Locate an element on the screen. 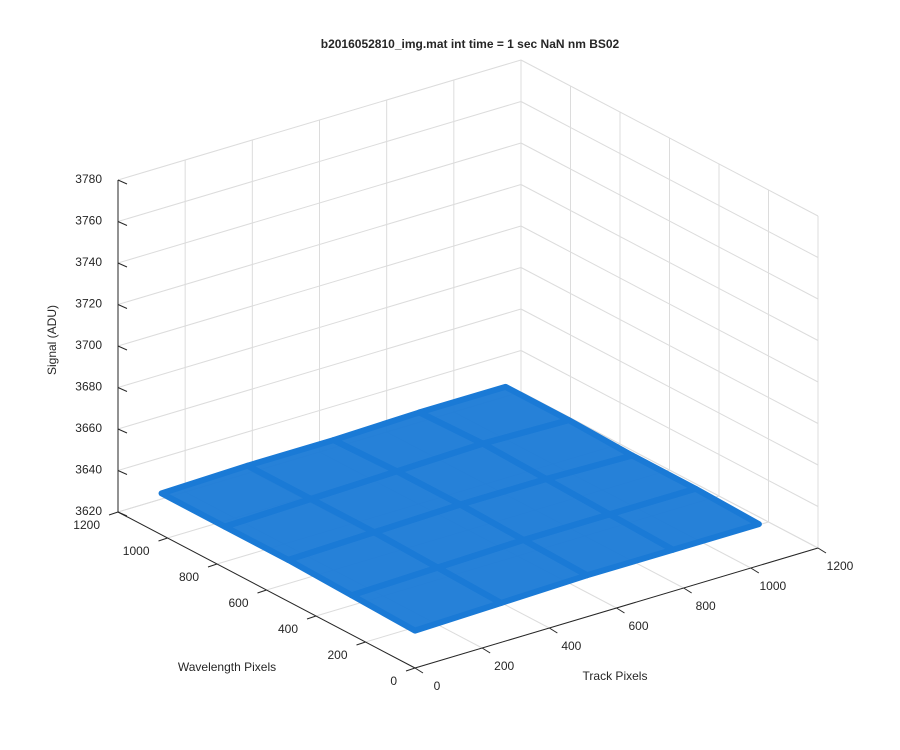 The height and width of the screenshot is (750, 900). y-tick-label: 600 is located at coordinates (238, 603).